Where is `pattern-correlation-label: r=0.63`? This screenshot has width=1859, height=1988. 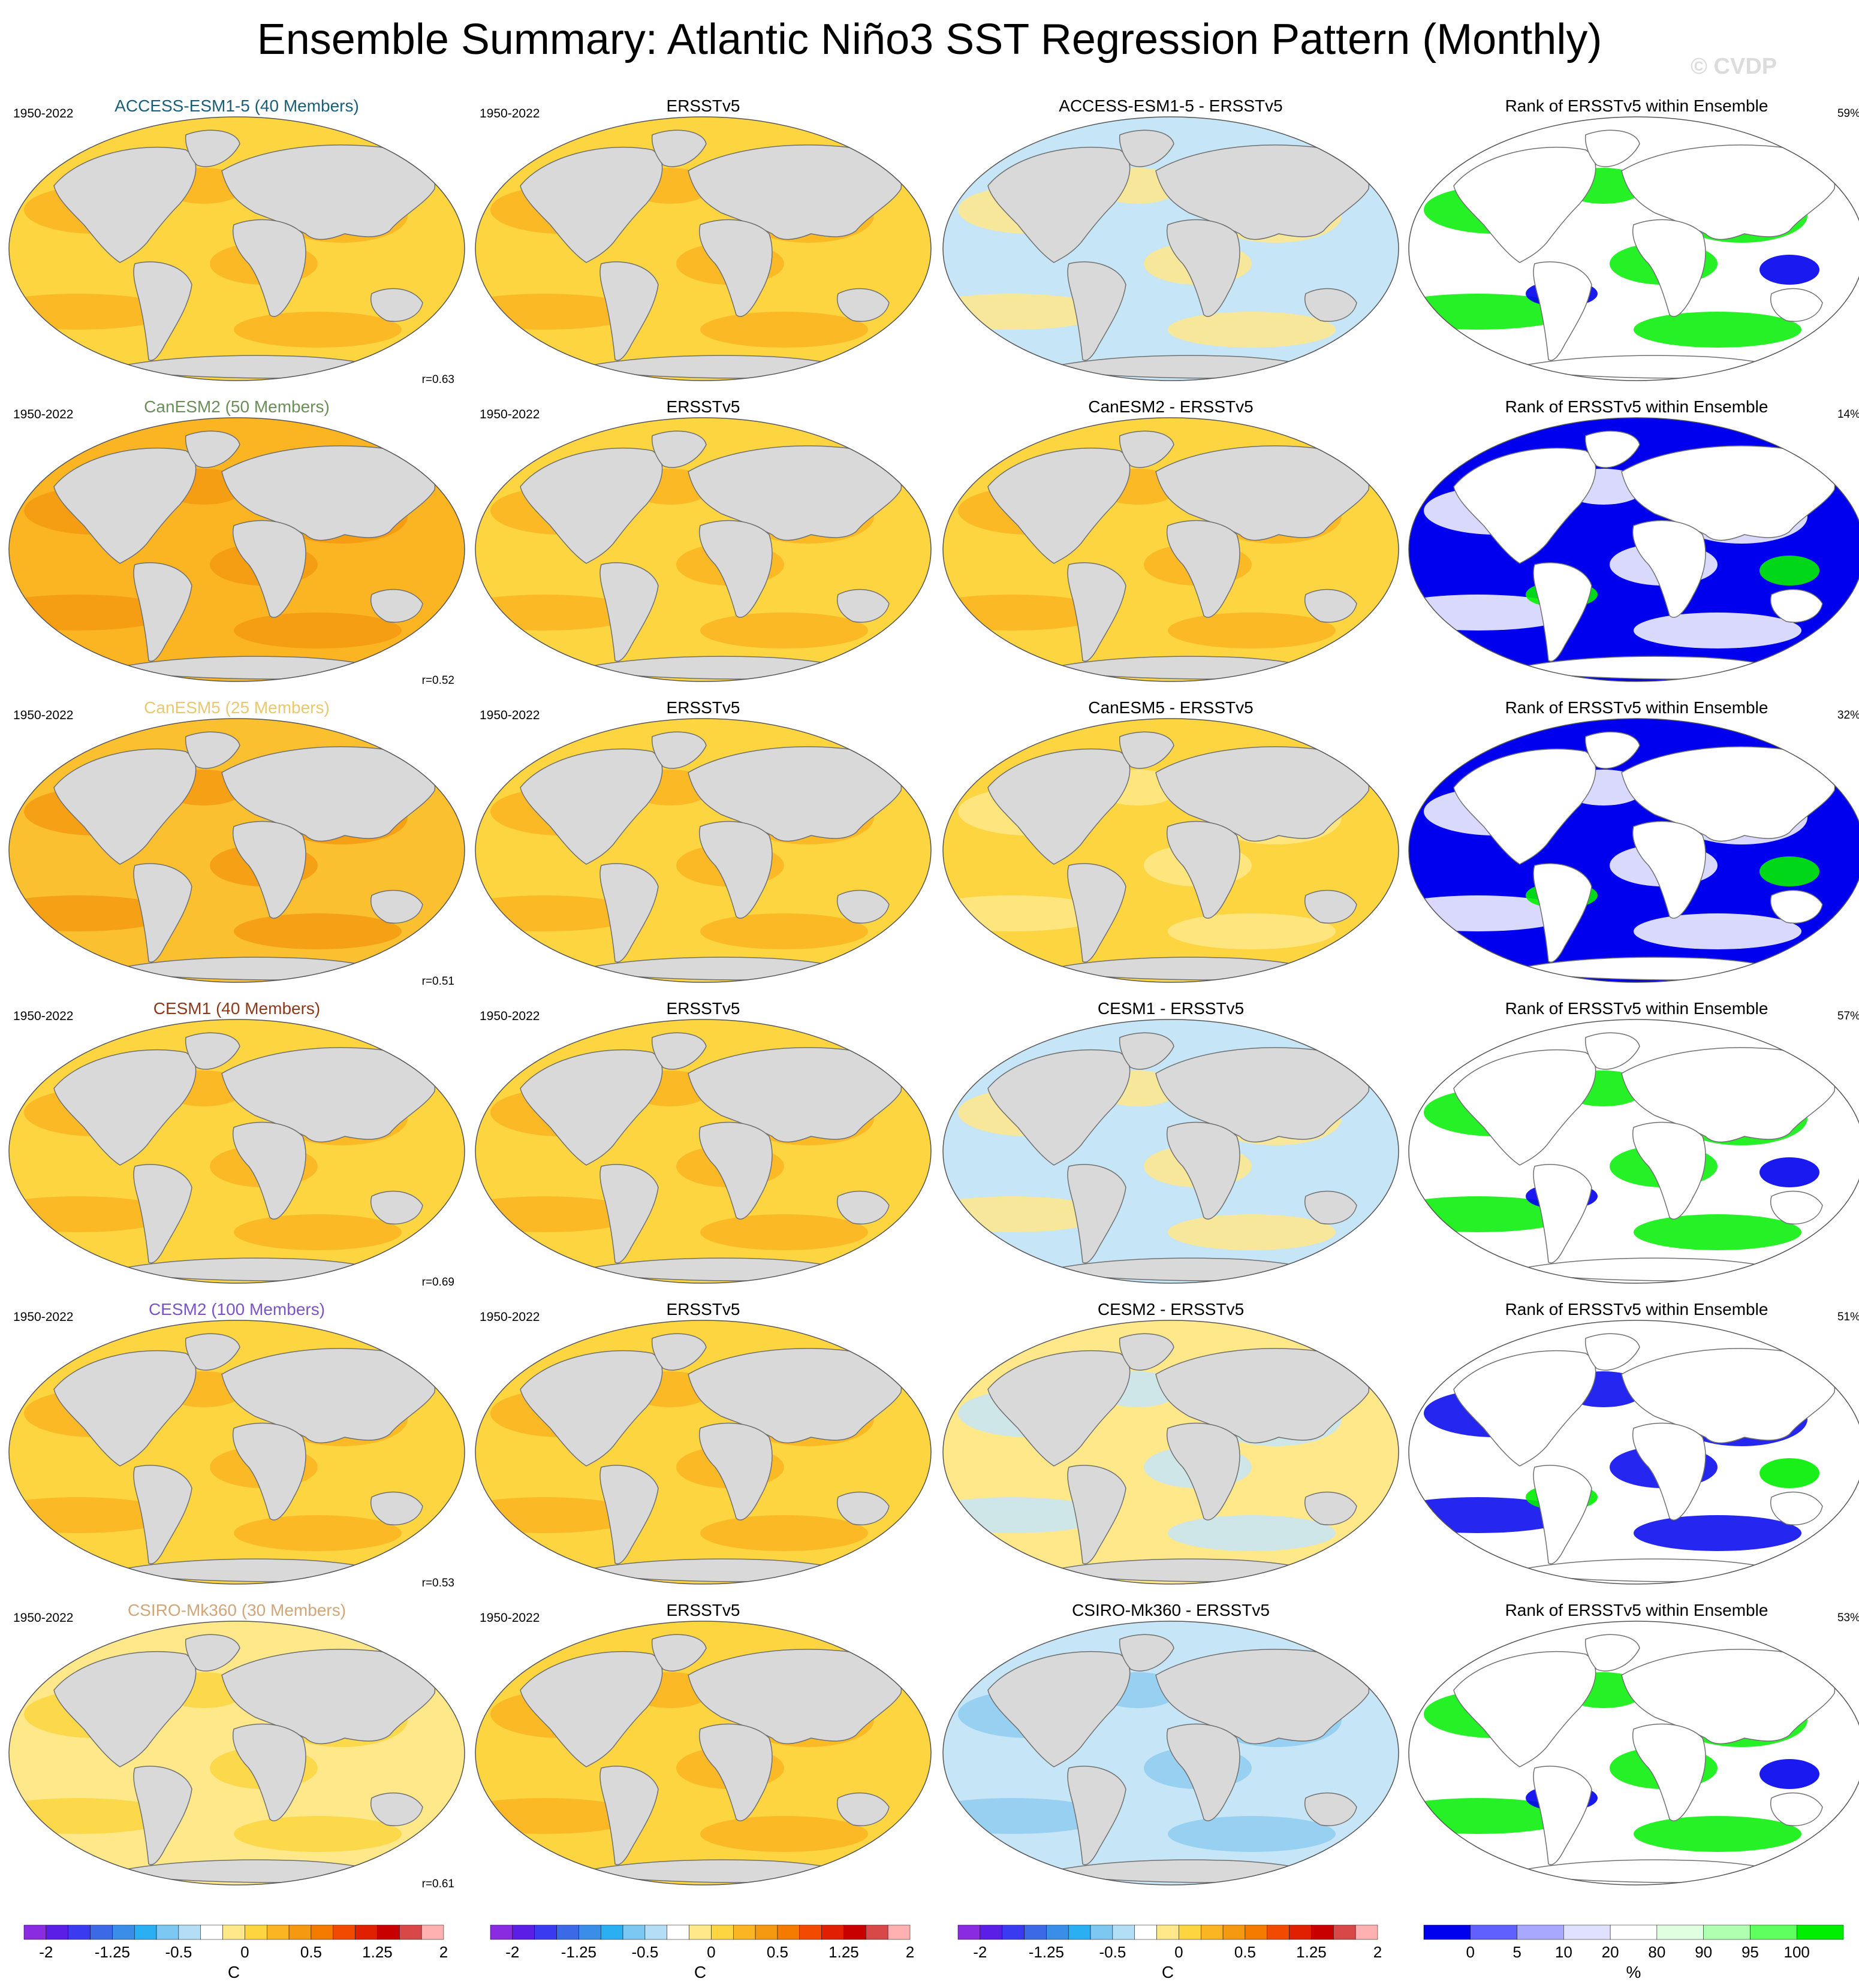 pattern-correlation-label: r=0.63 is located at coordinates (437, 379).